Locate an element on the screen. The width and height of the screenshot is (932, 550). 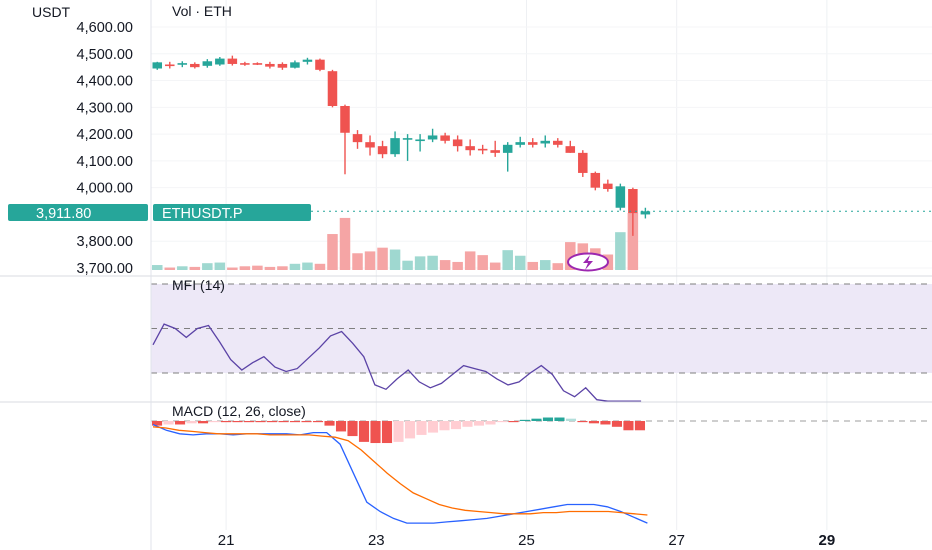
time-axis: 21 23 25 27 29 is located at coordinates (526, 540).